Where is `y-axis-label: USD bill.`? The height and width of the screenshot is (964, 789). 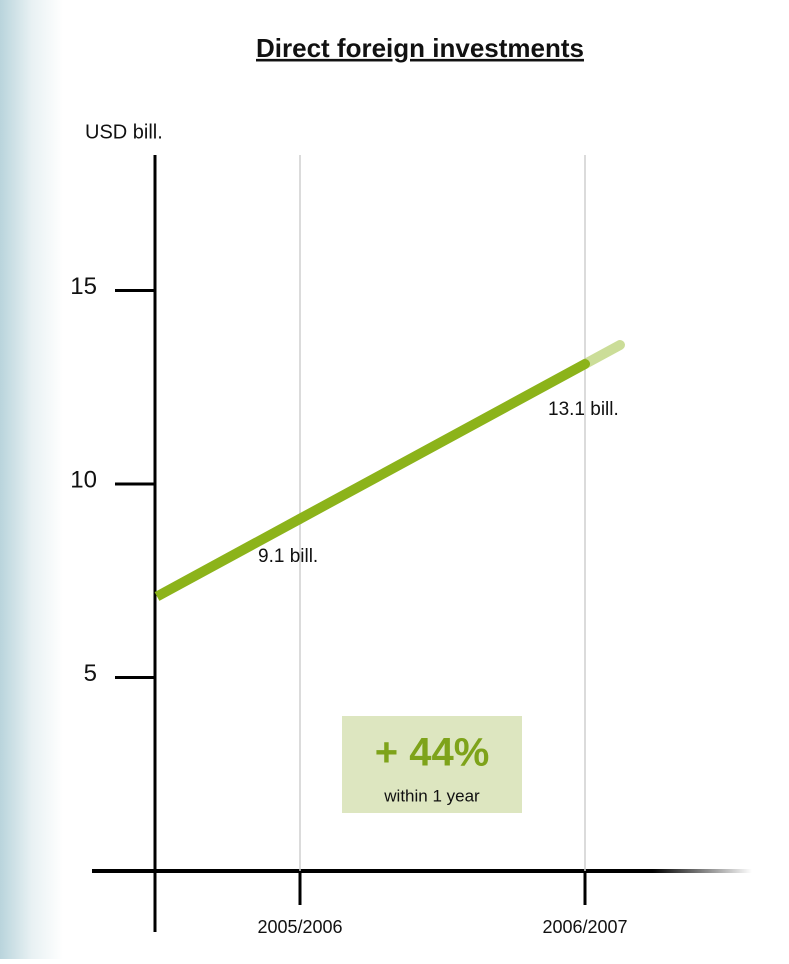
y-axis-label: USD bill. is located at coordinates (124, 132).